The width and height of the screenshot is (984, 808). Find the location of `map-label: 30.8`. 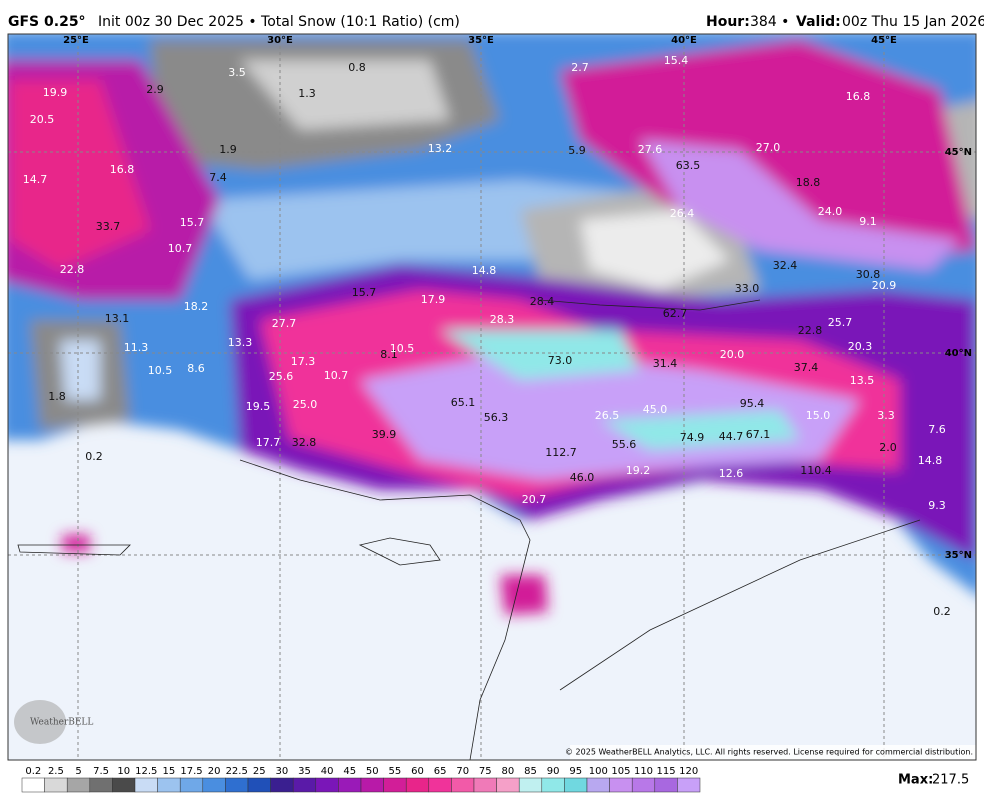

map-label: 30.8 is located at coordinates (868, 274).